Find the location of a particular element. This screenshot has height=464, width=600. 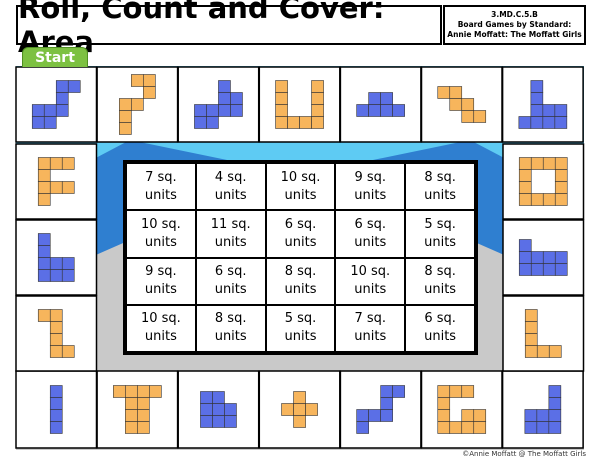

area-label: 10 sq. units is located at coordinates (370, 281).